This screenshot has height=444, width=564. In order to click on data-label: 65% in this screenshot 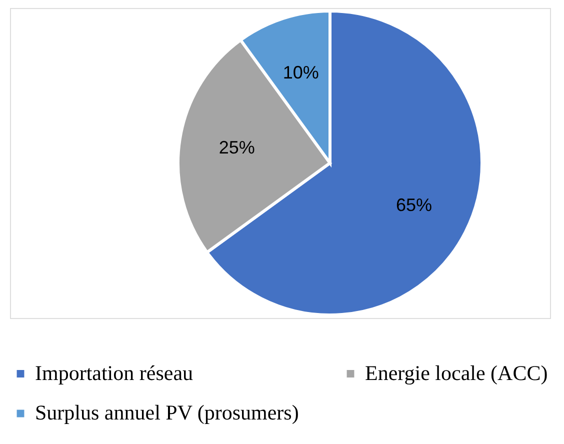, I will do `click(414, 204)`.